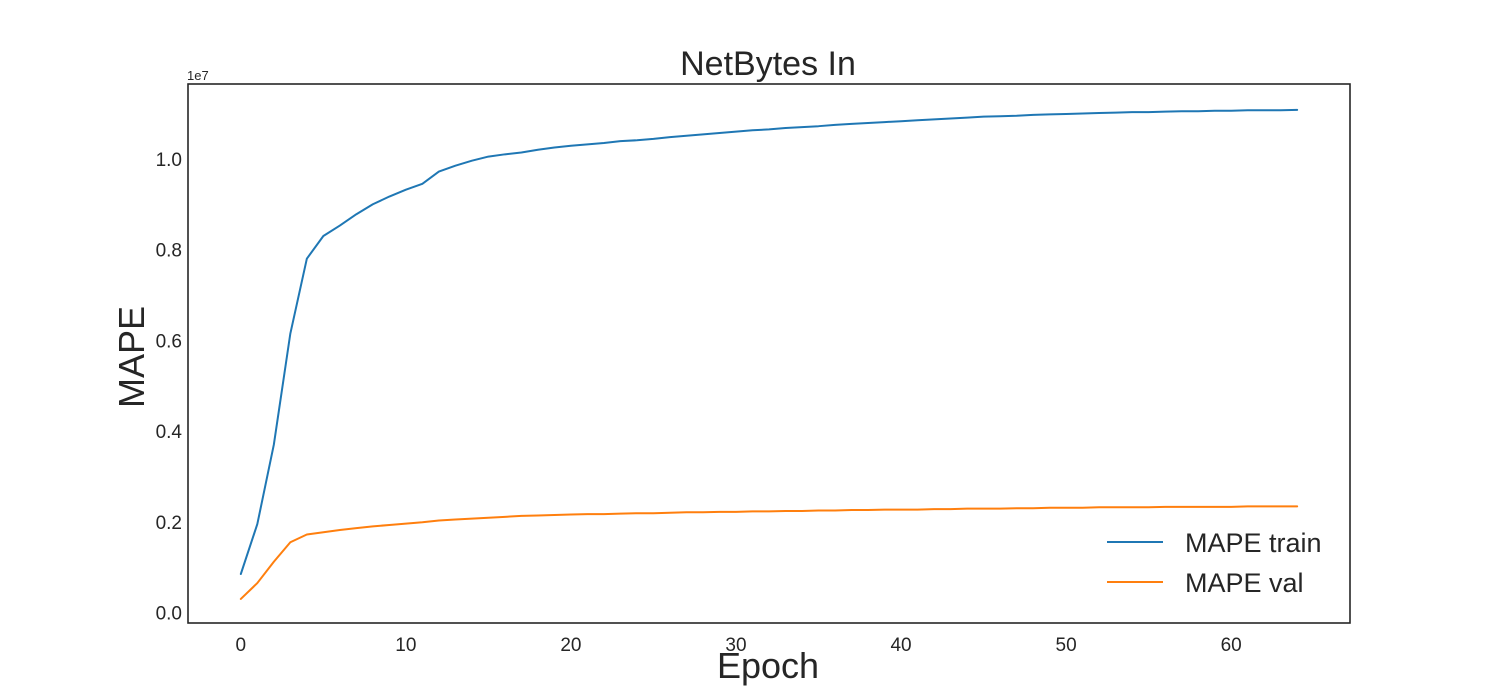  Describe the element at coordinates (169, 251) in the screenshot. I see `y-tick-label: 0.8` at that location.